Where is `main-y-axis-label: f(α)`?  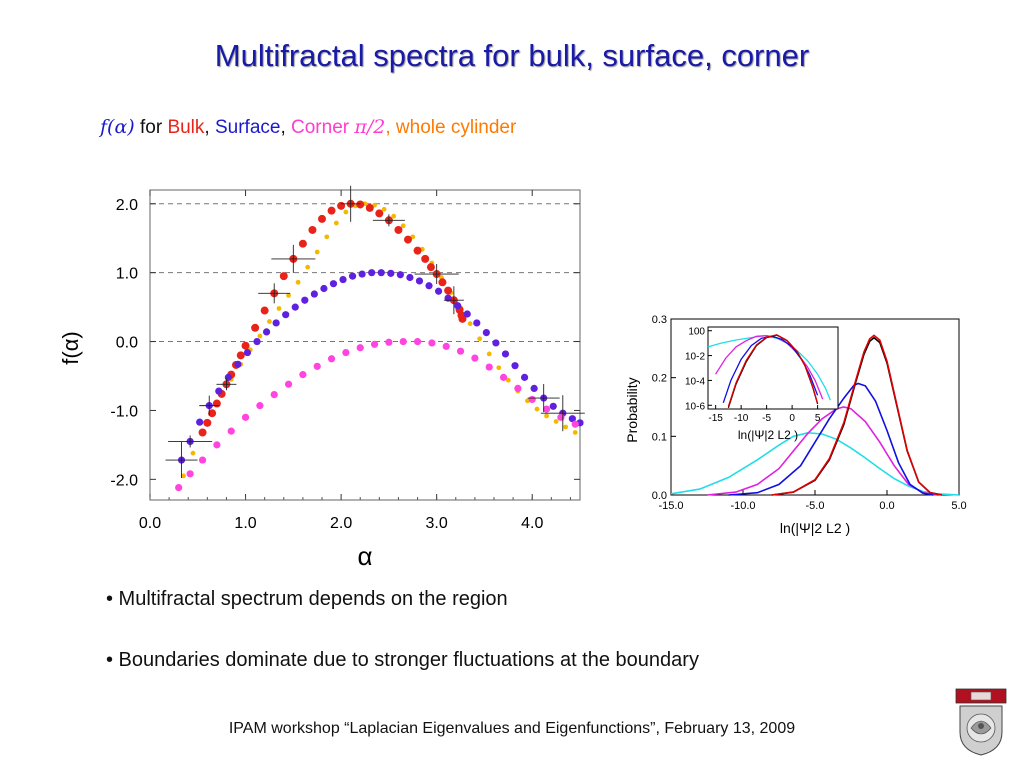 main-y-axis-label: f(α) is located at coordinates (70, 347).